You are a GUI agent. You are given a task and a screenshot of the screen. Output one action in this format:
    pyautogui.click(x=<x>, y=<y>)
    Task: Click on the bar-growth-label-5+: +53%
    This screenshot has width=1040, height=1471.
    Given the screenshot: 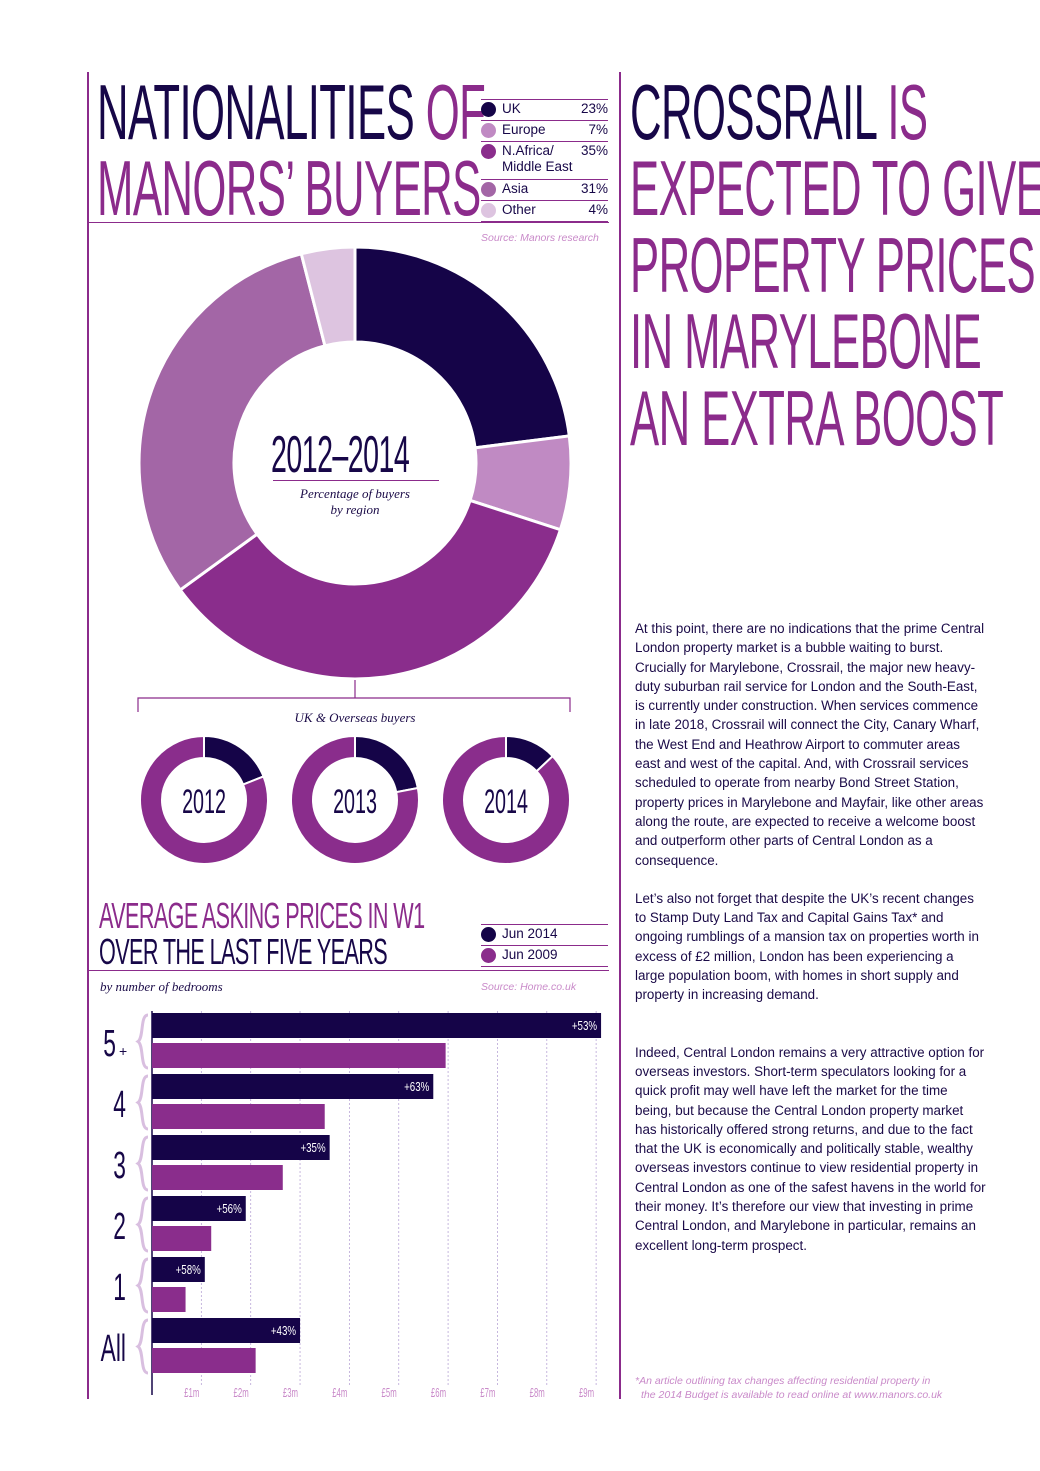 What is the action you would take?
    pyautogui.click(x=584, y=1027)
    